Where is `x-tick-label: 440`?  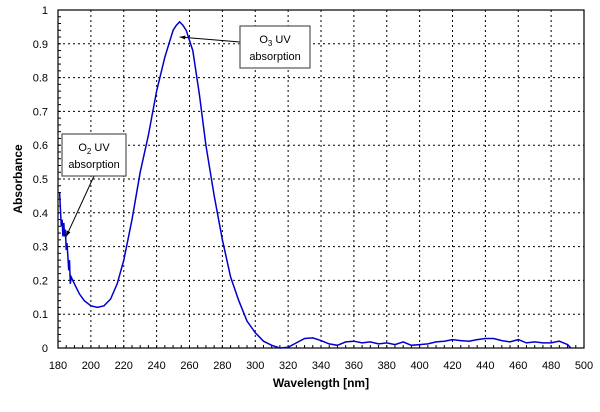
x-tick-label: 440 is located at coordinates (485, 366).